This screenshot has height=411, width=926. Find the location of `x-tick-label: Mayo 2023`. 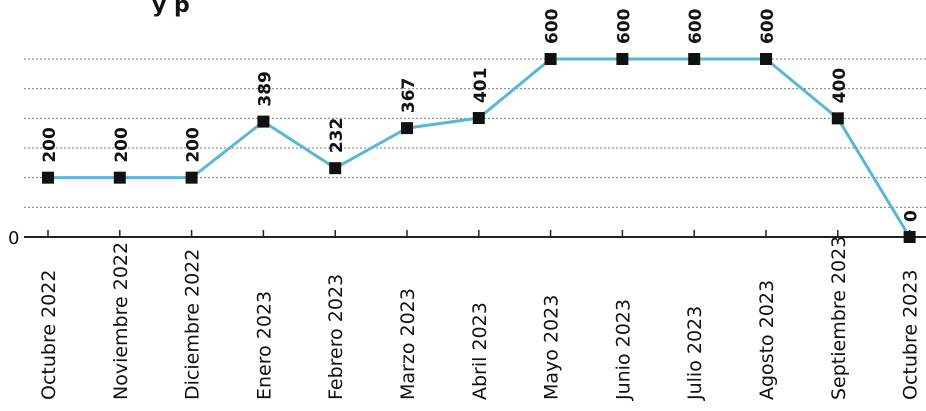

x-tick-label: Mayo 2023 is located at coordinates (552, 347).